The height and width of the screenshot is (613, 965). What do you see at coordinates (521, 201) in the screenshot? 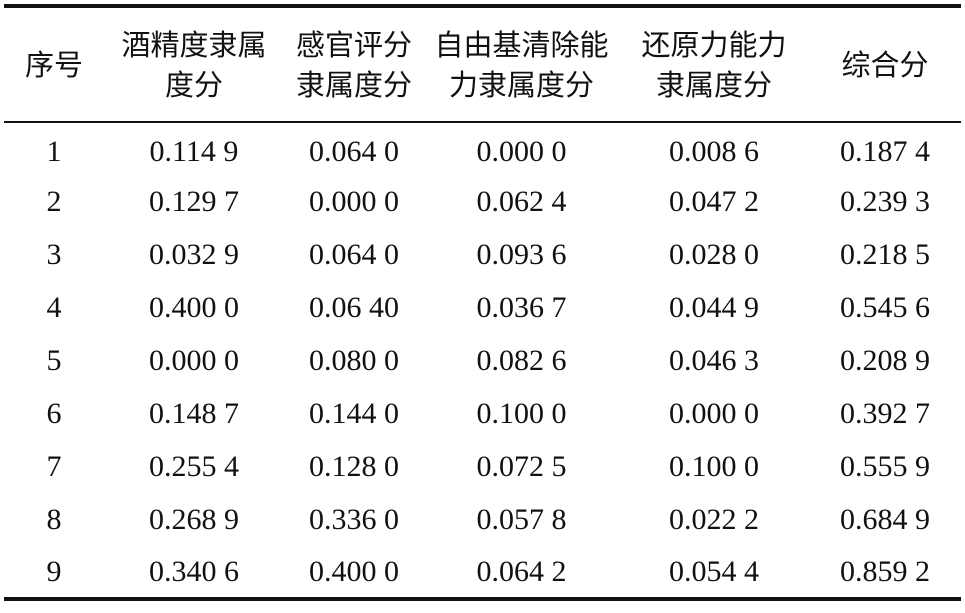
I see `table-cell: 0.062 4` at bounding box center [521, 201].